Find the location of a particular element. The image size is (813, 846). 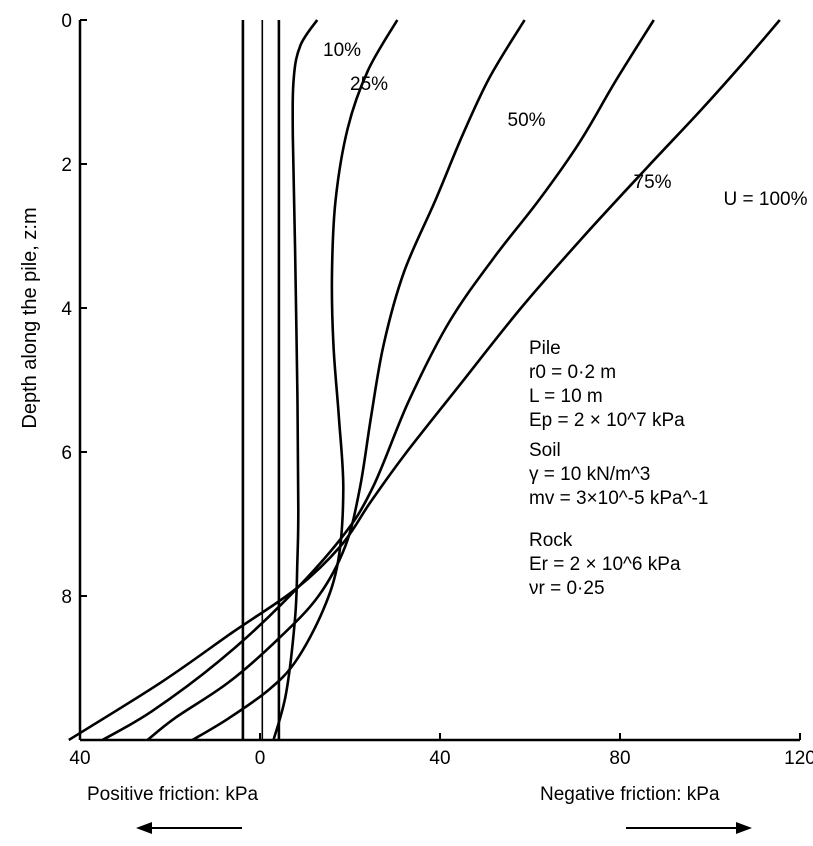

rock-heading: Rock is located at coordinates (551, 540).